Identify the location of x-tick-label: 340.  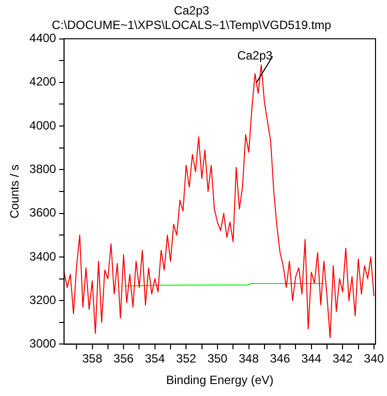
(374, 359).